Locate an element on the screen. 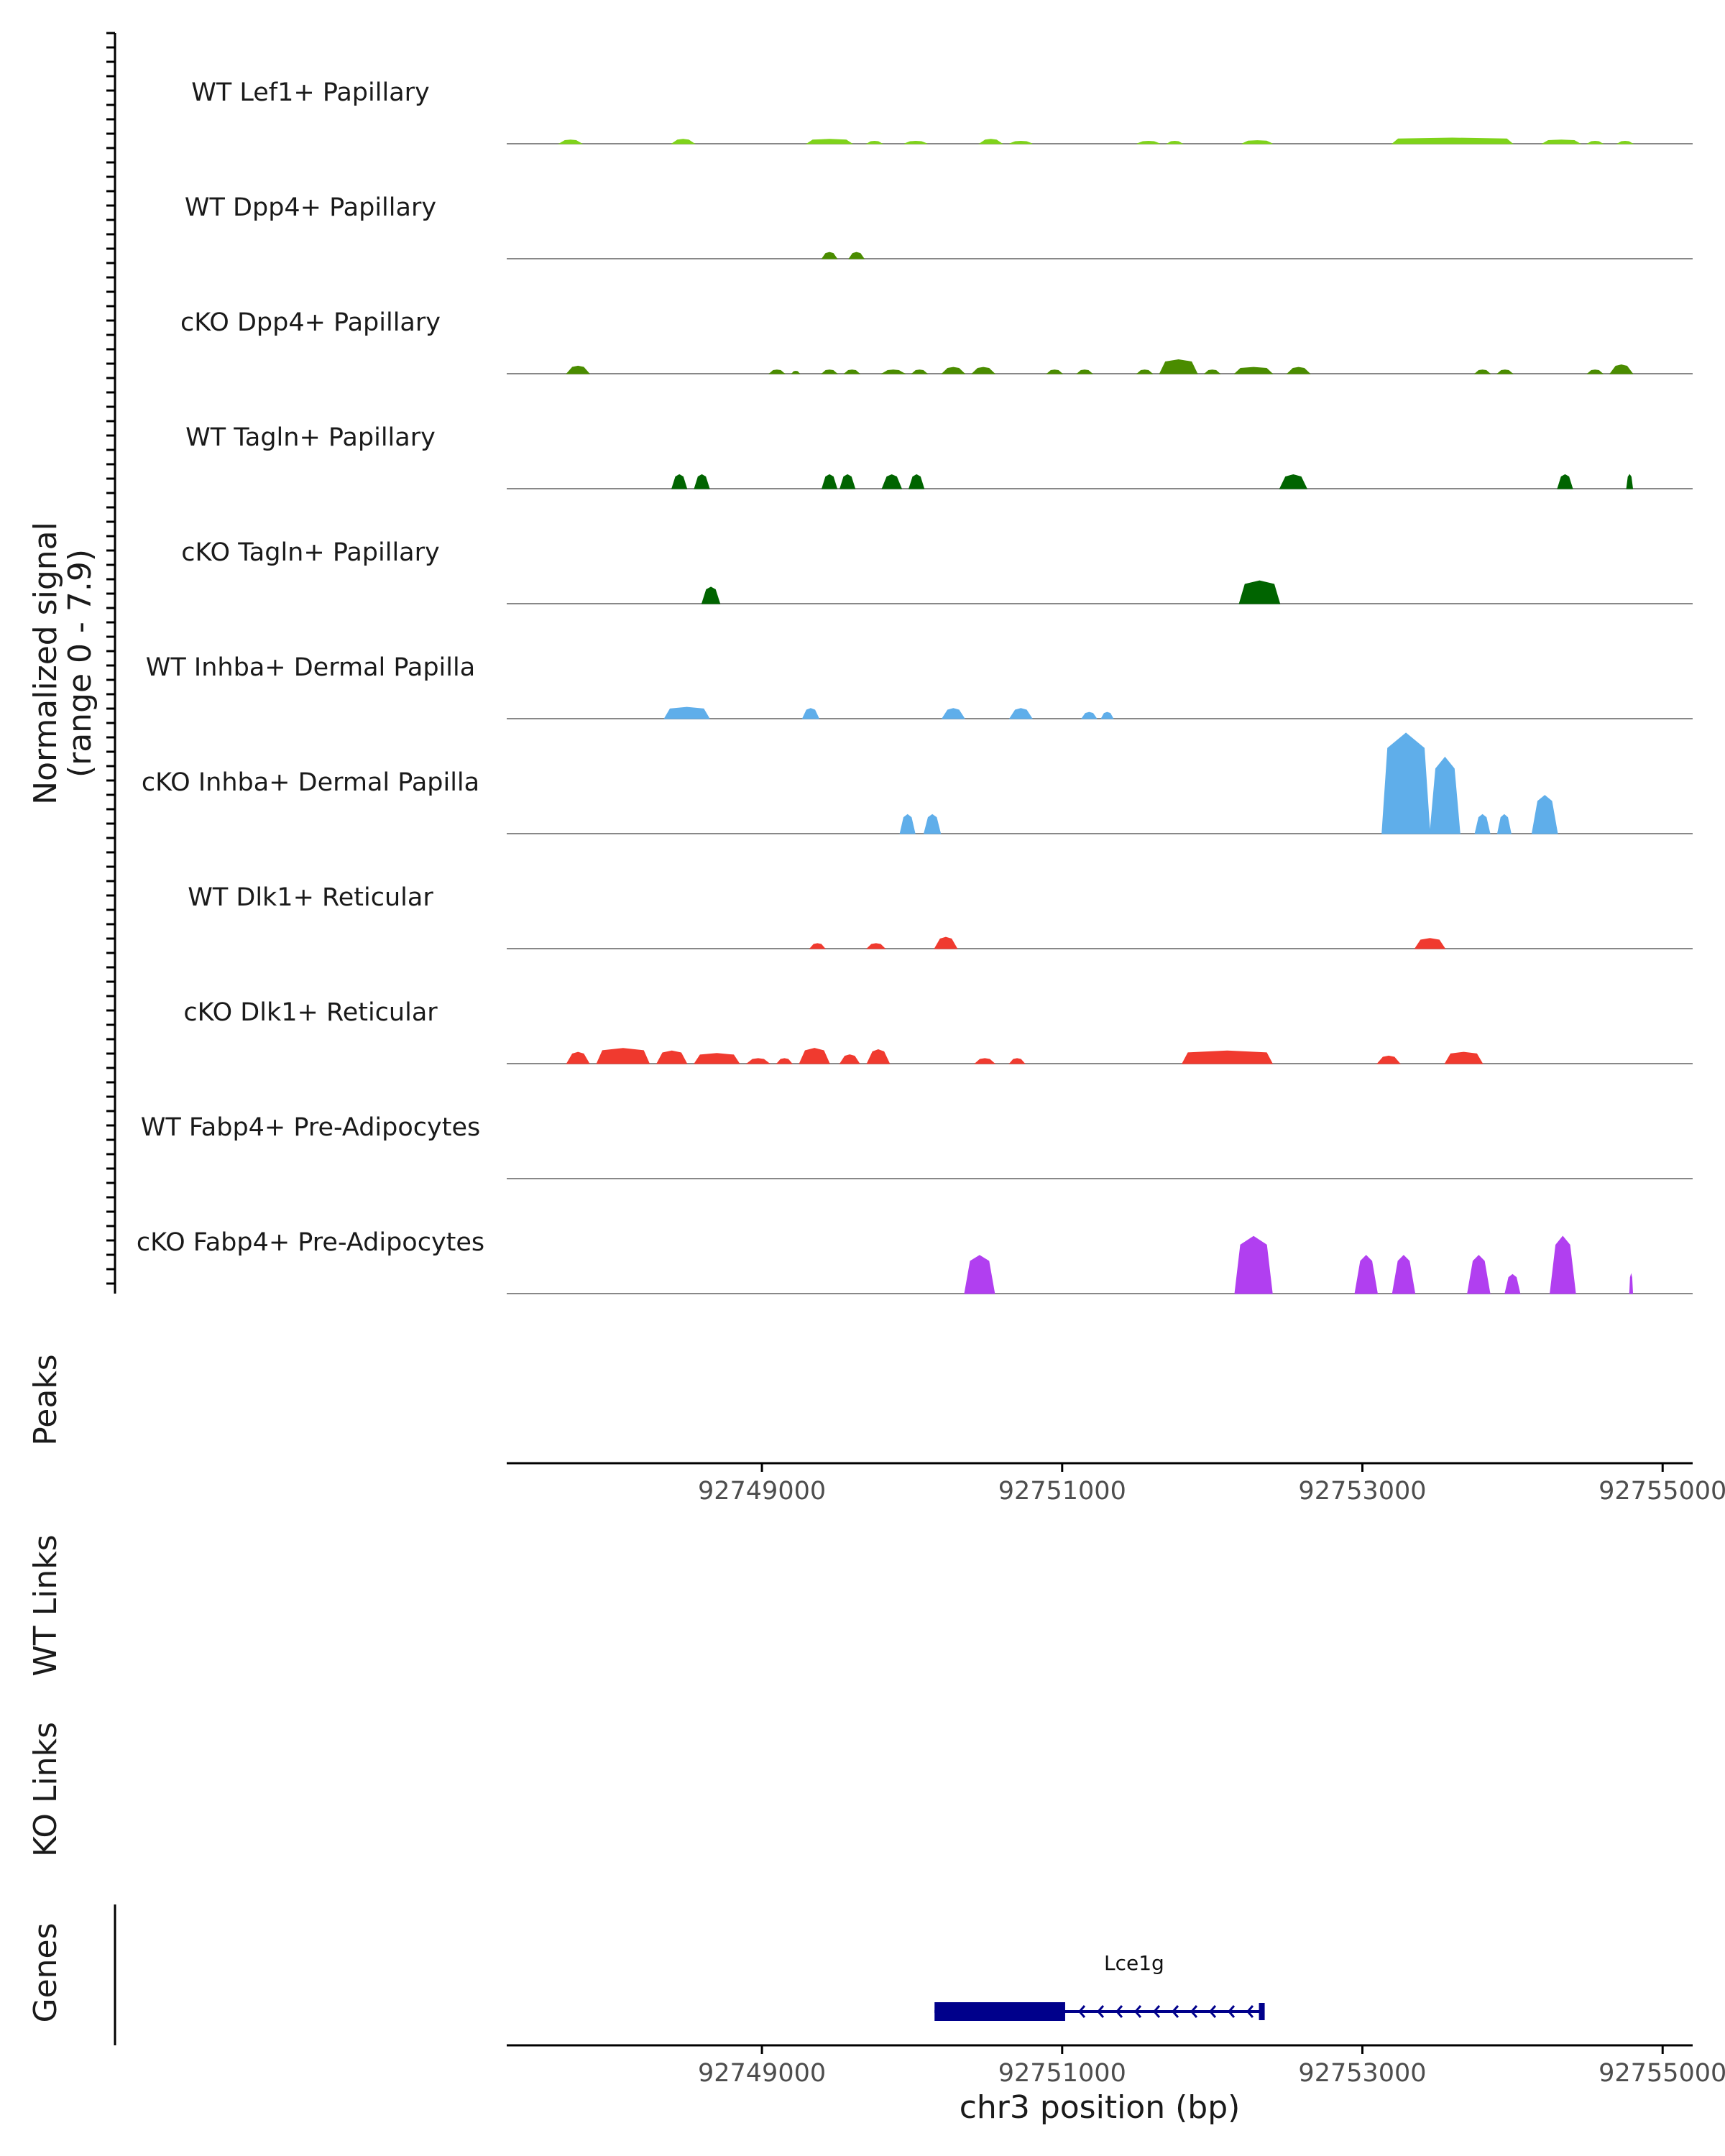 Image resolution: width=1725 pixels, height=2156 pixels. track-label: WT Tagln+ Papillary is located at coordinates (310, 437).